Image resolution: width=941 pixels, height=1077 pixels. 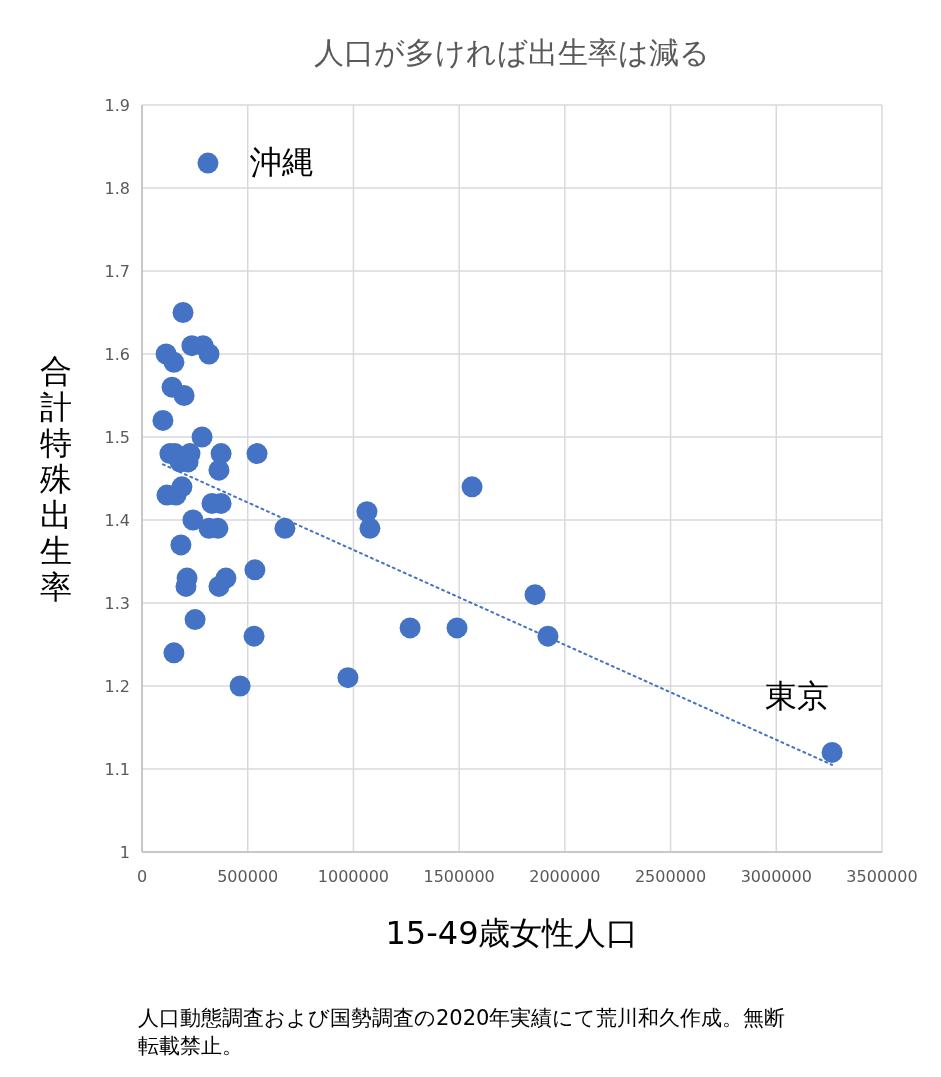 I want to click on y-tick-label: 1.7, so click(x=117, y=271).